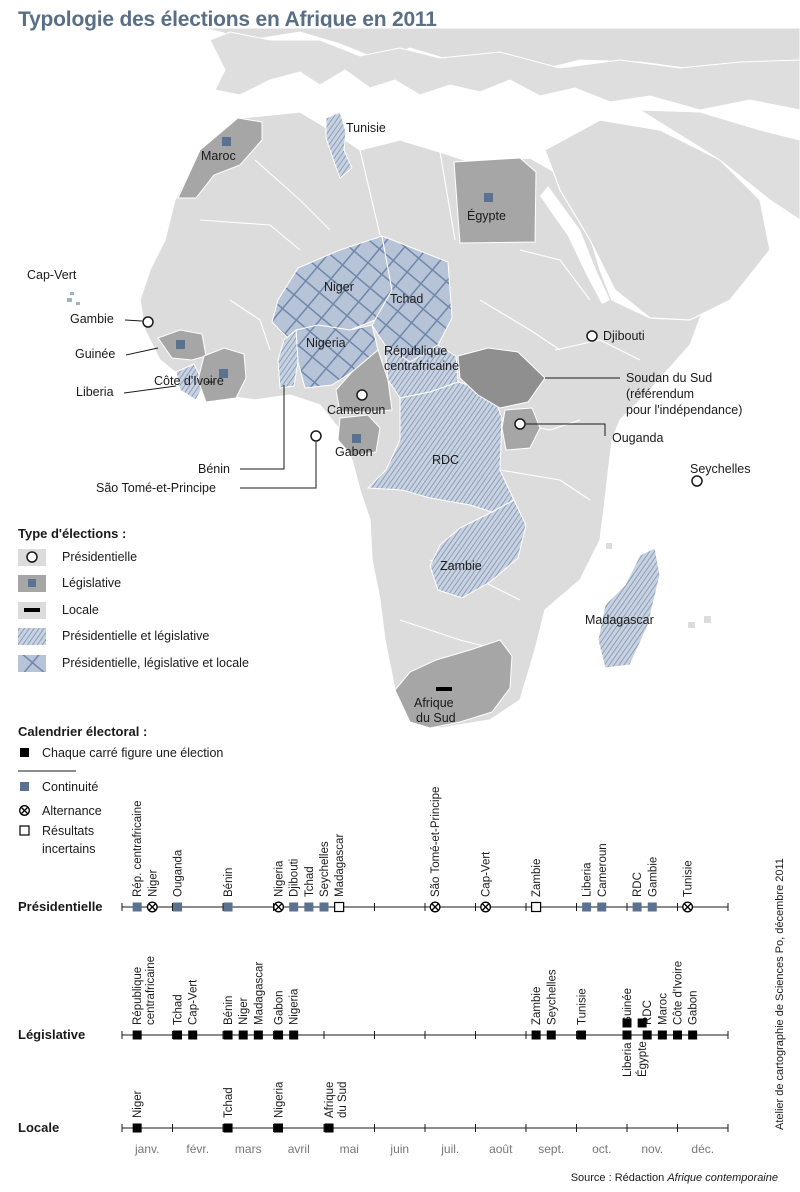 This screenshot has width=800, height=1192. I want to click on month-label: août, so click(501, 1149).